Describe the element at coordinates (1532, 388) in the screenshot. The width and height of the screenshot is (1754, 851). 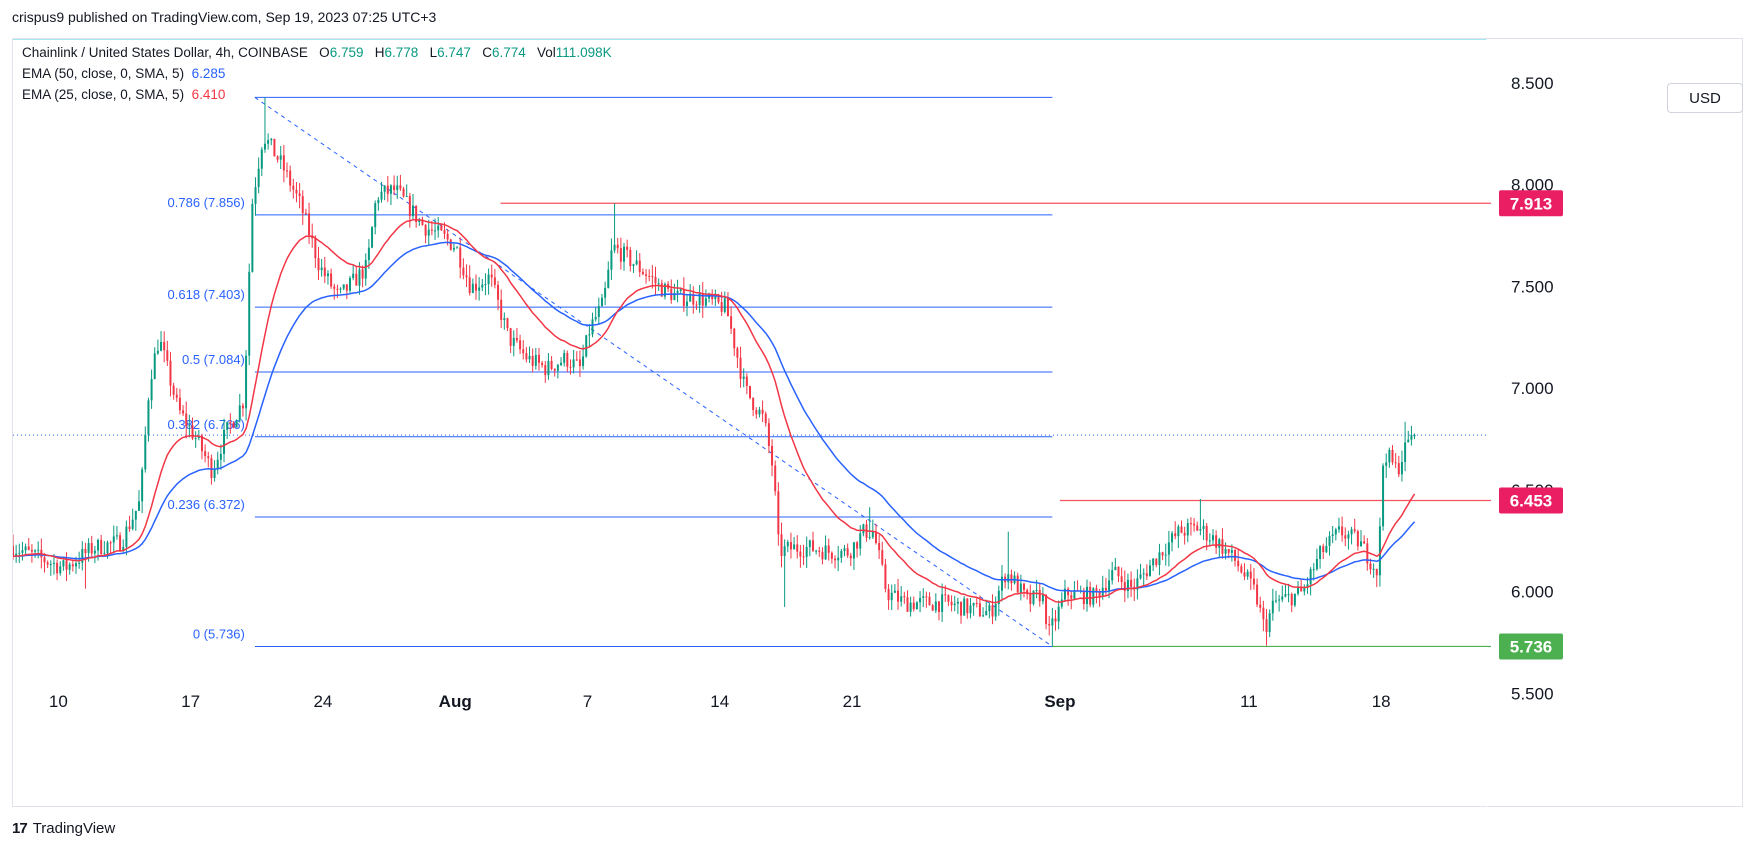
I see `y-tick-label: 7.000` at that location.